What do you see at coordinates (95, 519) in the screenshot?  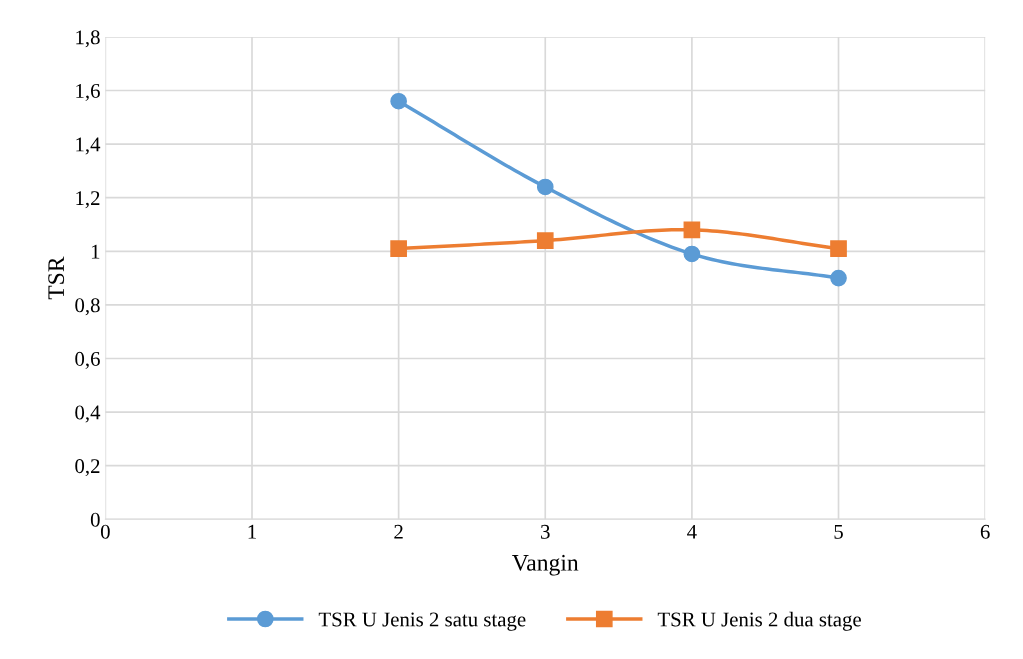 I see `y-tick-label: 0` at bounding box center [95, 519].